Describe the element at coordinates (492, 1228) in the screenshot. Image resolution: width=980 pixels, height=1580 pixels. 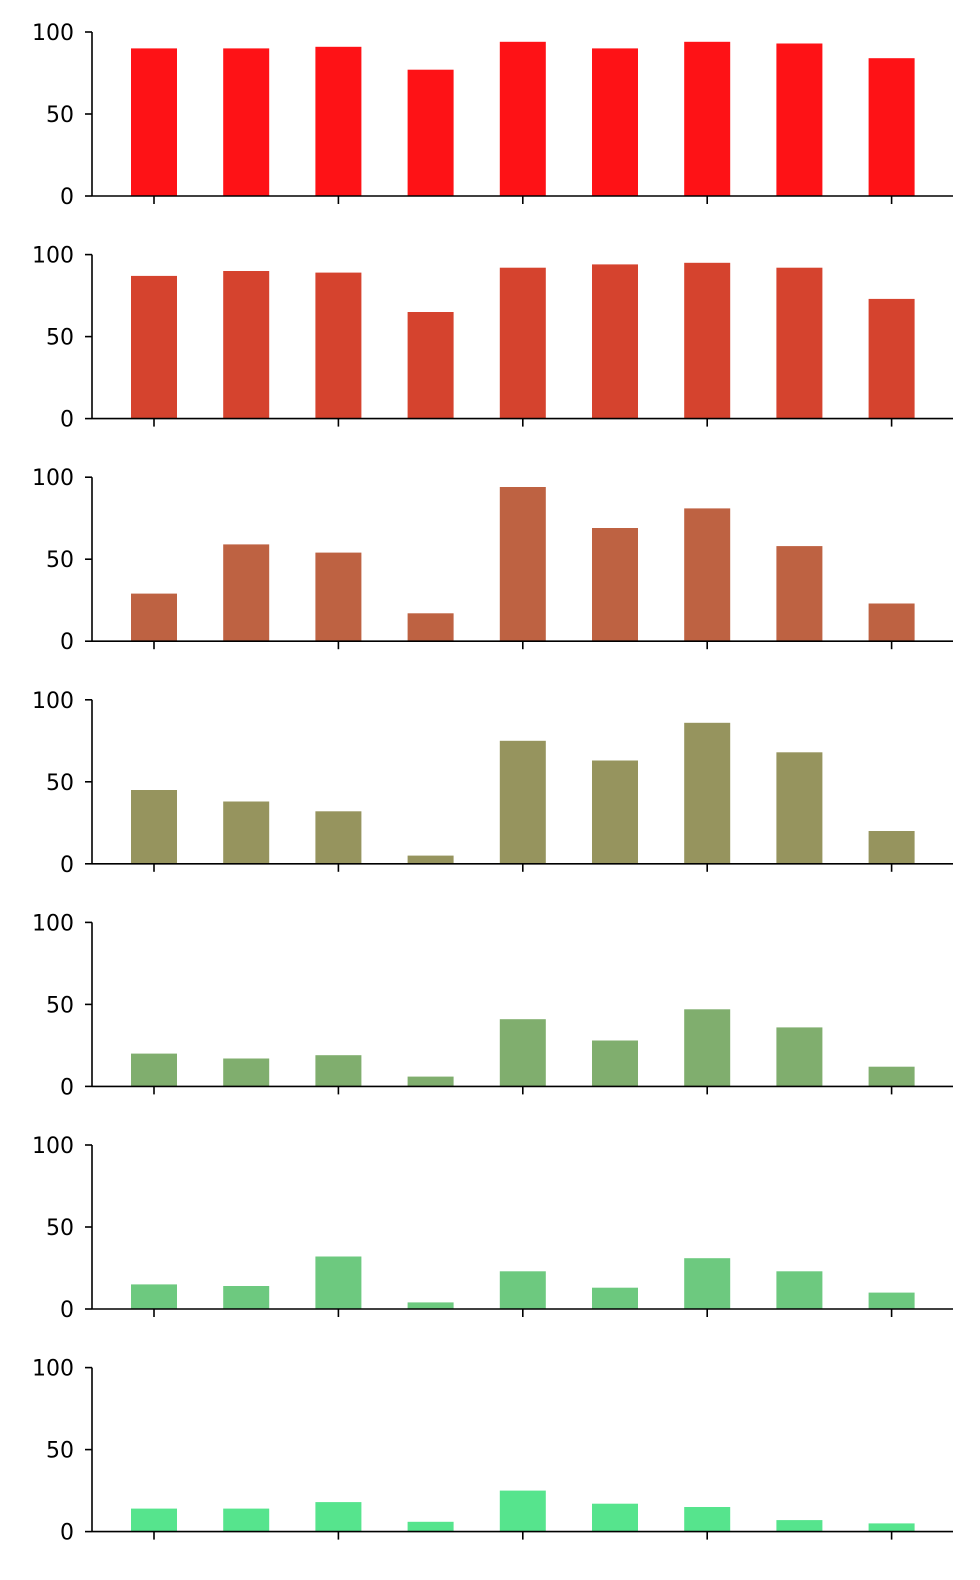
I see `chart-panel-6: 0 50 100` at that location.